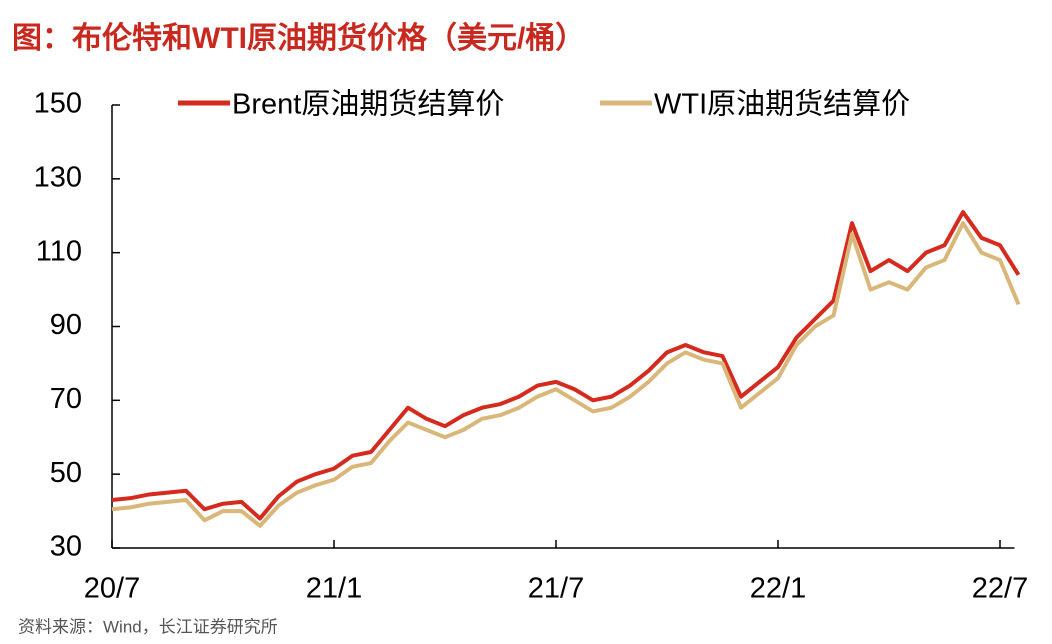 The image size is (1052, 644). What do you see at coordinates (148, 626) in the screenshot?
I see `source-note: 资料来源：Wind，长江证券研究所` at bounding box center [148, 626].